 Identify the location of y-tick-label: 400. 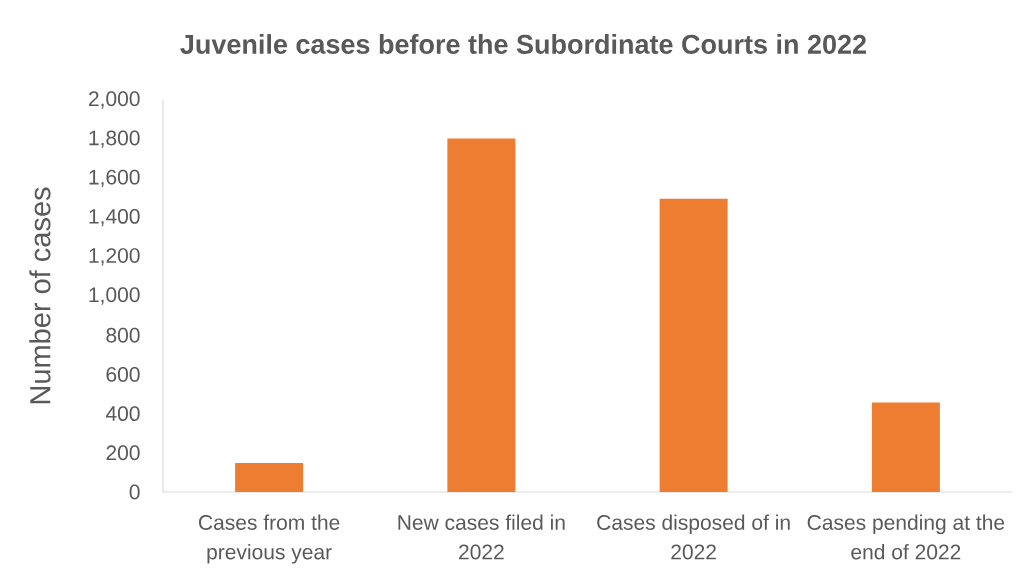
(122, 414).